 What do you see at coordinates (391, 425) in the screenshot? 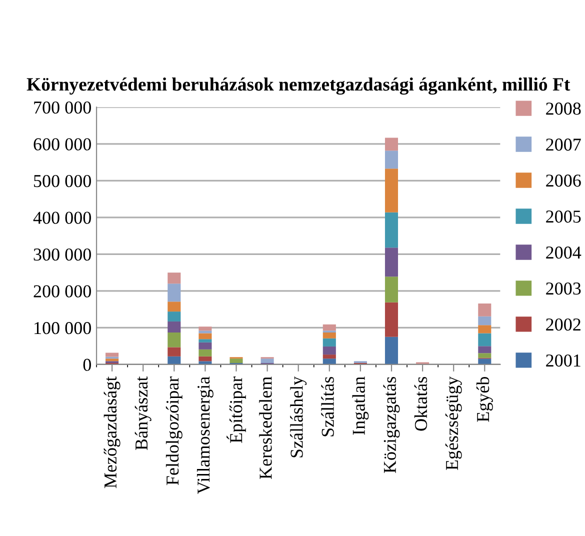
I see `x-tick-label: Közigazgatás` at bounding box center [391, 425].